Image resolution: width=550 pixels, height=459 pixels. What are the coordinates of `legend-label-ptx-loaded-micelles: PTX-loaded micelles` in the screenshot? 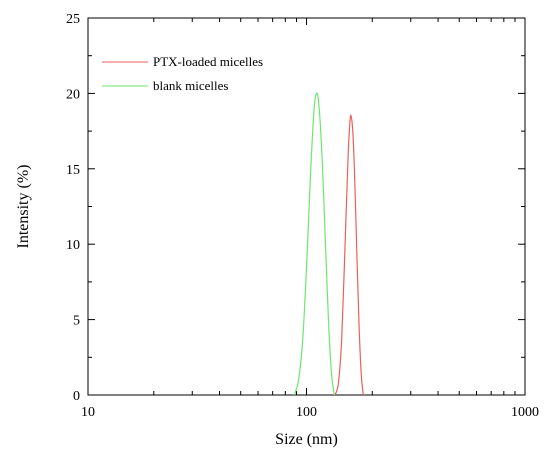 It's located at (208, 61).